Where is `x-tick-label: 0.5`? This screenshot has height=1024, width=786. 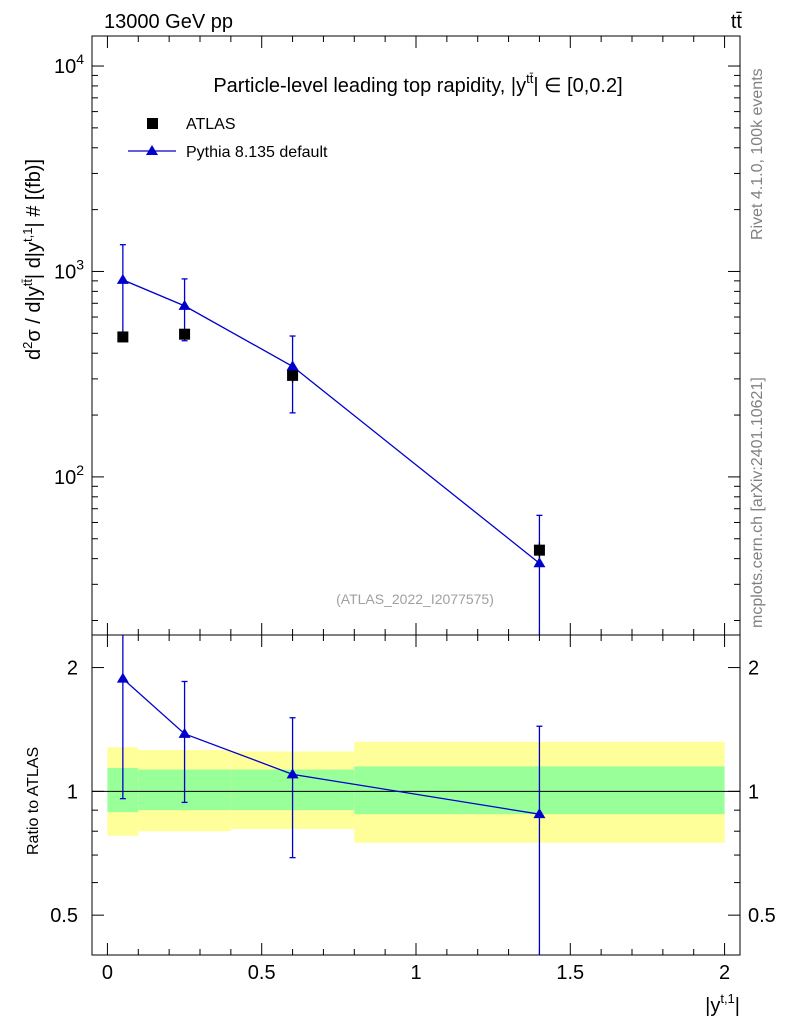
x-tick-label: 0.5 is located at coordinates (262, 973).